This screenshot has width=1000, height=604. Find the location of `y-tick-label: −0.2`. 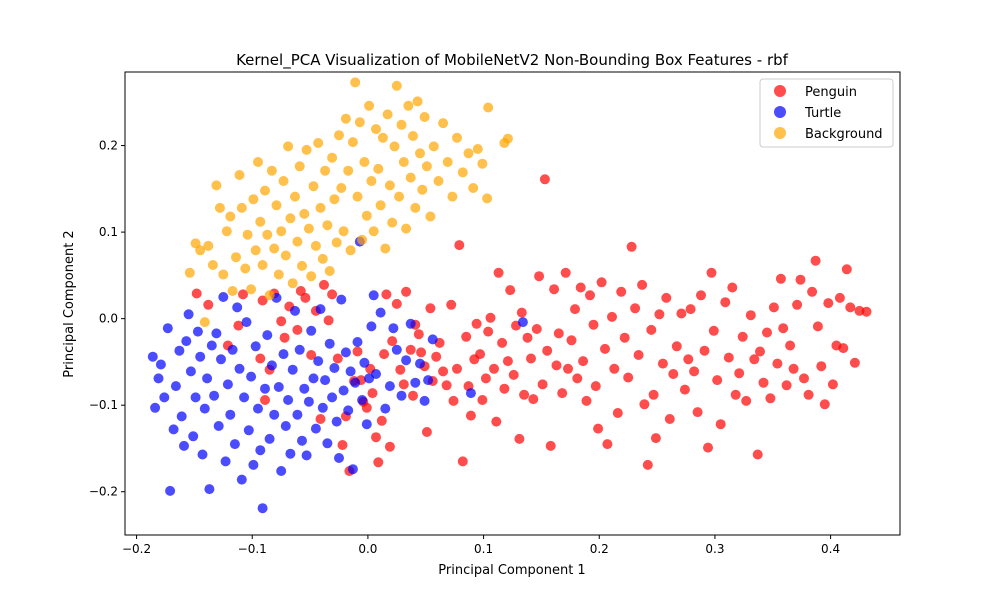

y-tick-label: −0.2 is located at coordinates (103, 492).